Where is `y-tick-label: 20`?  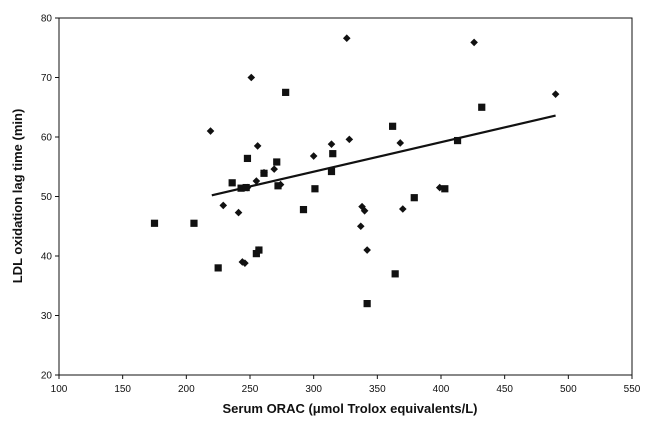
y-tick-label: 20 is located at coordinates (47, 376).